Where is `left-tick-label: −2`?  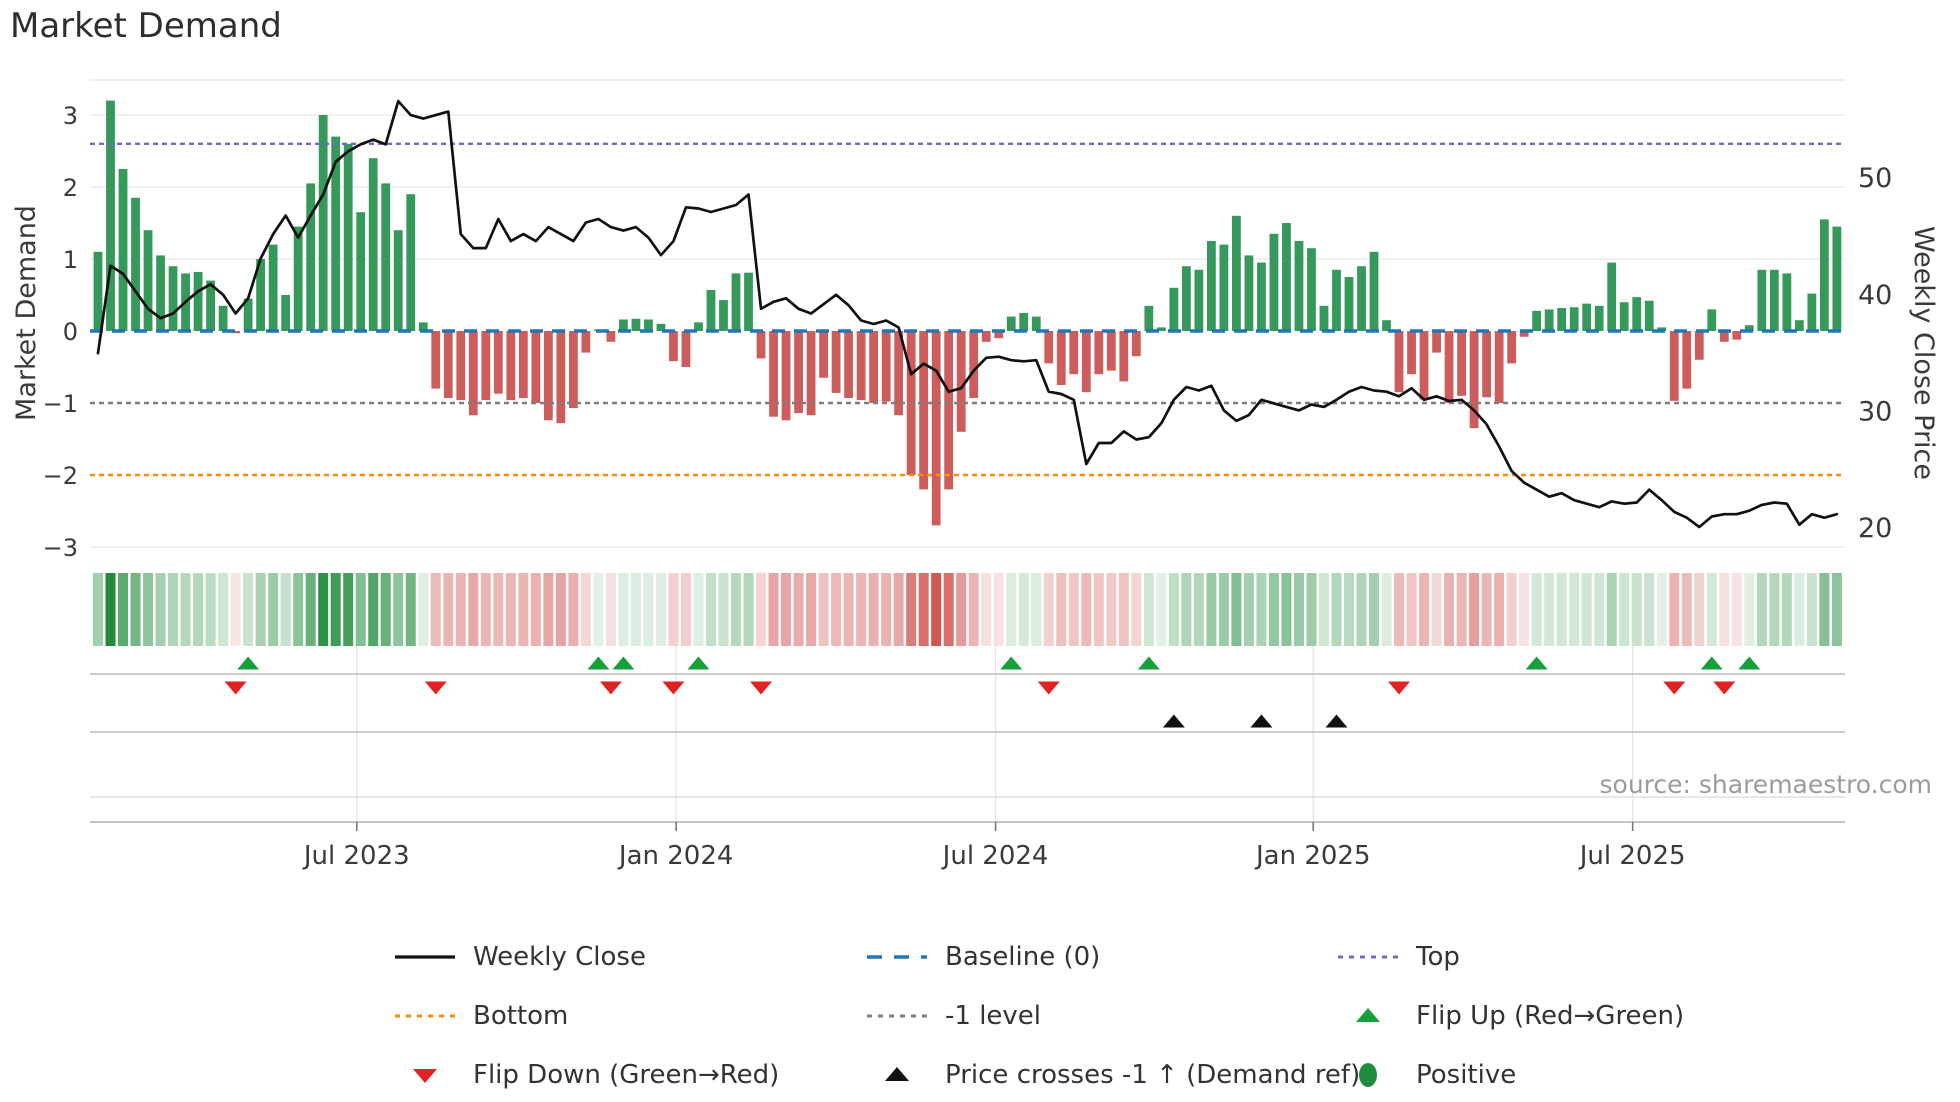 left-tick-label: −2 is located at coordinates (60, 476).